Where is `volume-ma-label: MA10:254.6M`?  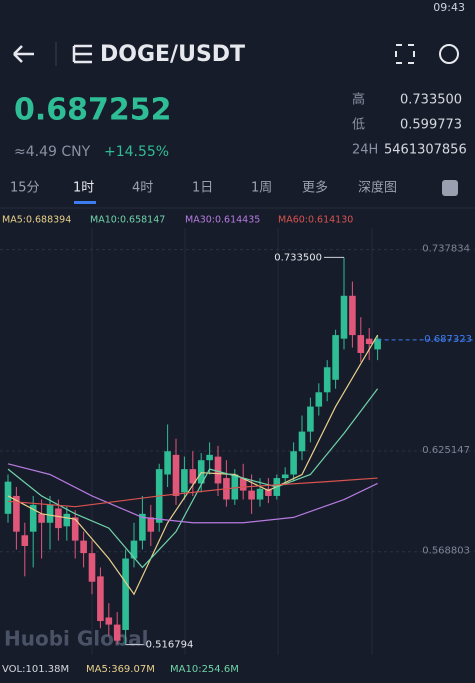
volume-ma-label: MA10:254.6M is located at coordinates (204, 669).